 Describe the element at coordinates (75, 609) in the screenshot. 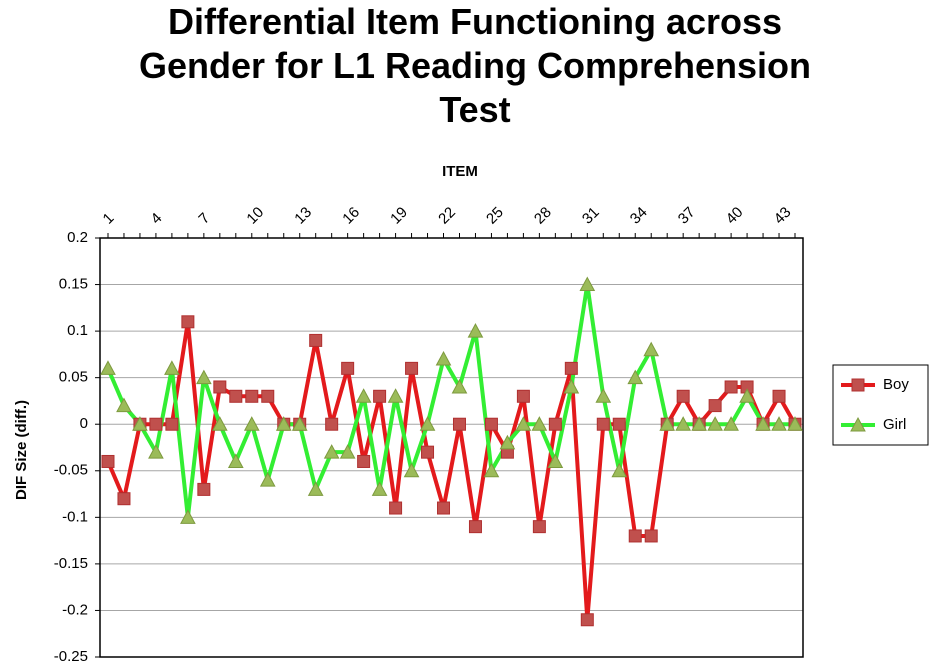

I see `y-tick-label: -0.2` at that location.